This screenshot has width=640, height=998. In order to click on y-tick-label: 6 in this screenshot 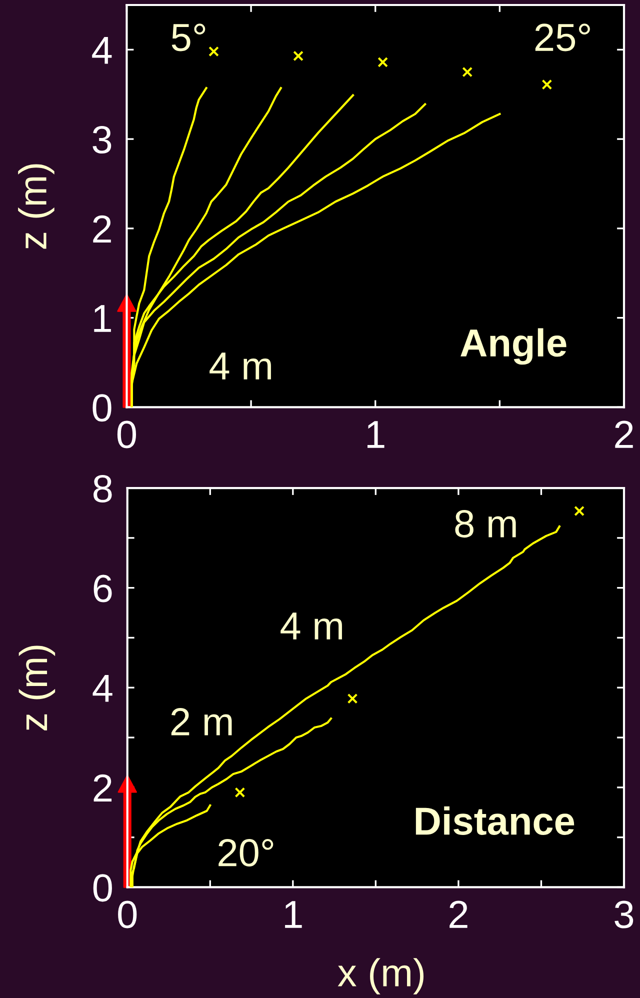, I will do `click(103, 588)`.